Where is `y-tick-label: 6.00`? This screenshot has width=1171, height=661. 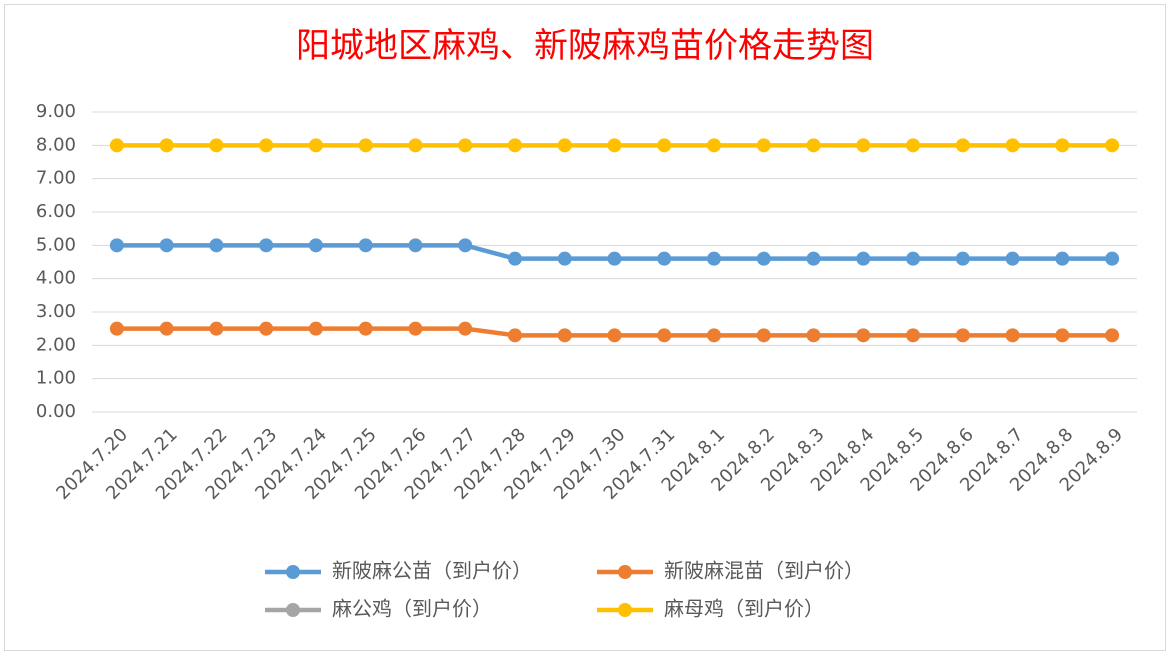
y-tick-label: 6.00 is located at coordinates (56, 211).